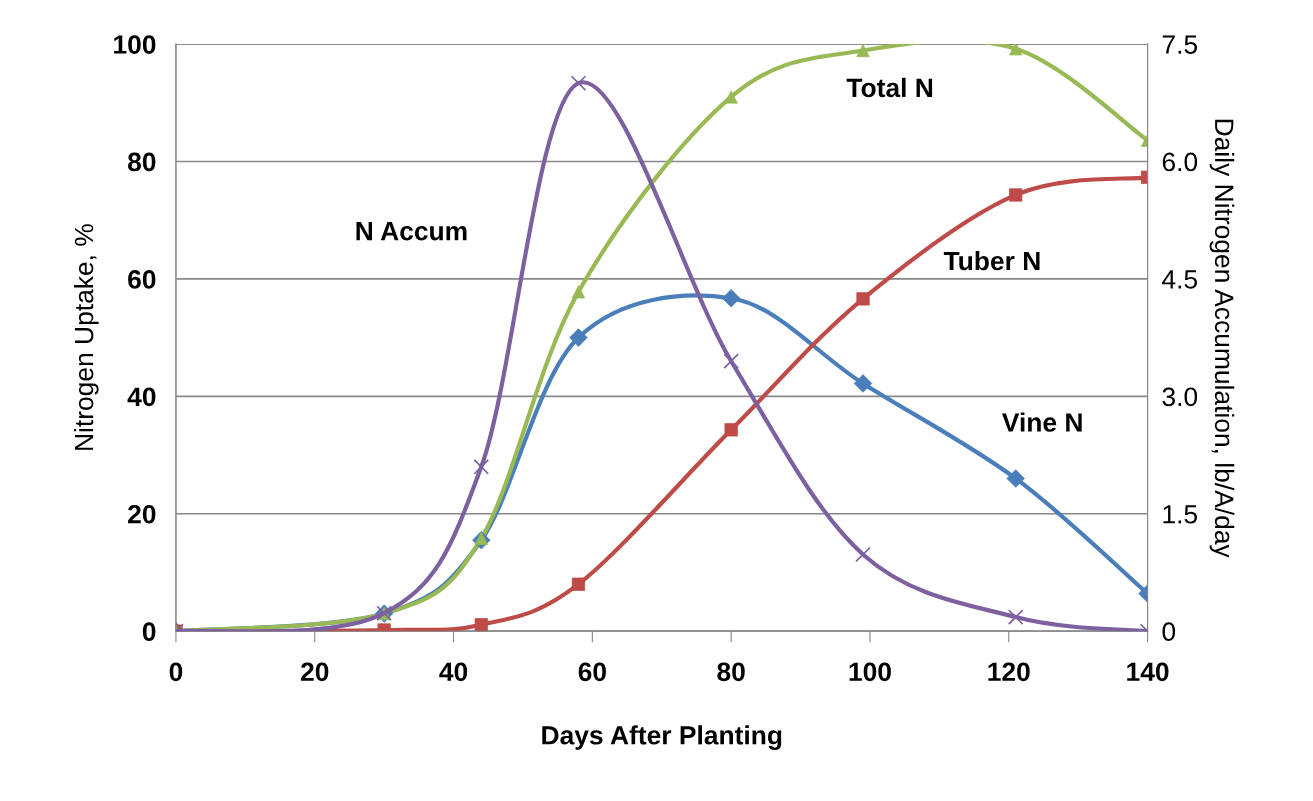 The height and width of the screenshot is (801, 1313). Describe the element at coordinates (411, 231) in the screenshot. I see `text: N Accum` at that location.